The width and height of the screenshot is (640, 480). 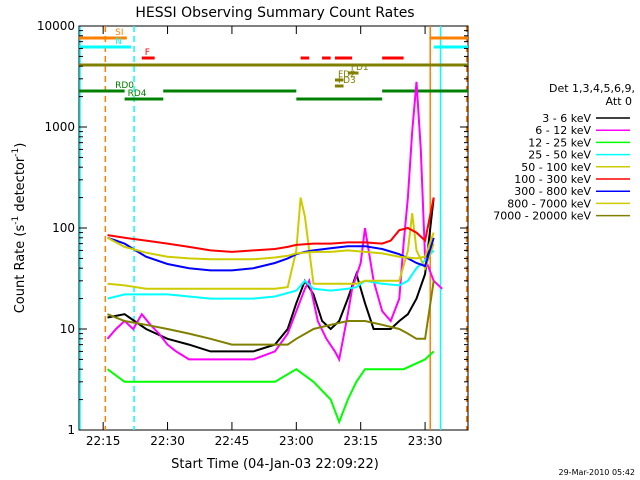 I want to click on legend-label-6: 300 - 800 keV, so click(x=552, y=191).